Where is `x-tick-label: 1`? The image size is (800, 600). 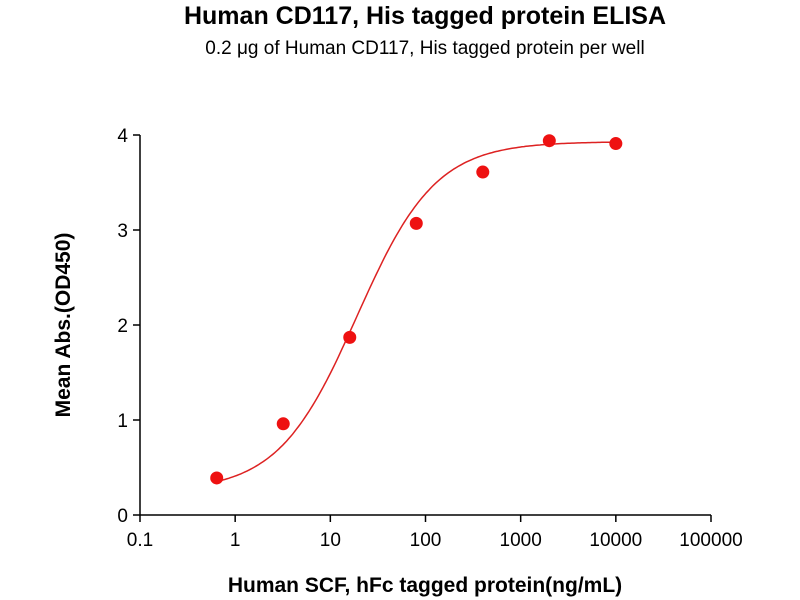 x-tick-label: 1 is located at coordinates (235, 540).